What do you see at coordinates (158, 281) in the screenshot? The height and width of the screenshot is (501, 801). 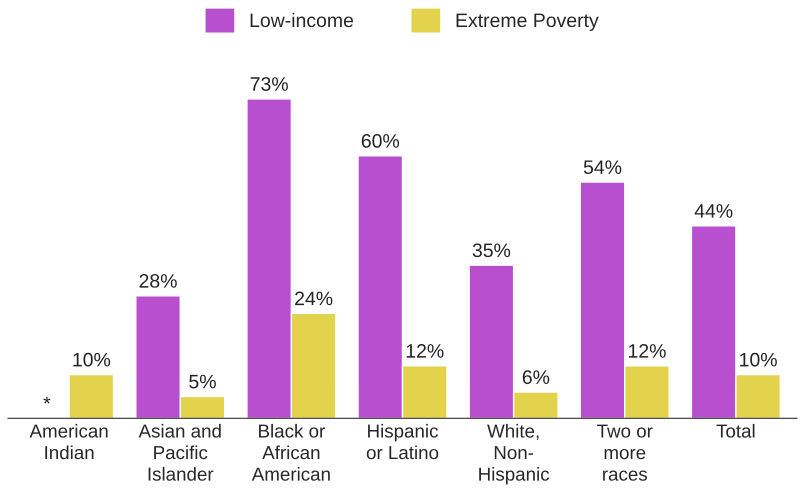 I see `data-label: 28%` at bounding box center [158, 281].